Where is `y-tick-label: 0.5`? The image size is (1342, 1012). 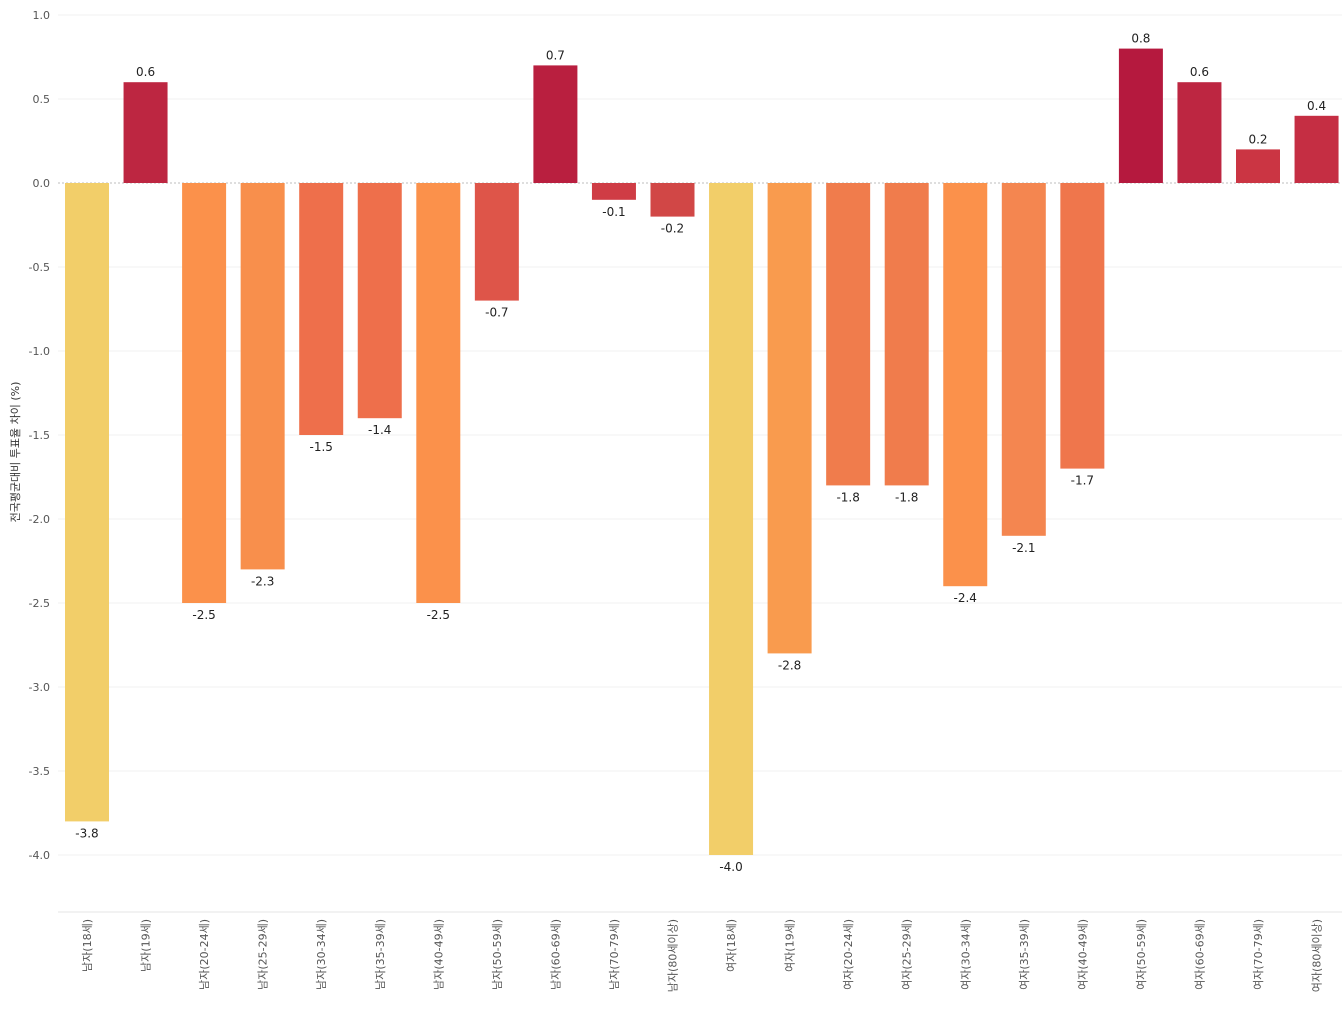 y-tick-label: 0.5 is located at coordinates (42, 99).